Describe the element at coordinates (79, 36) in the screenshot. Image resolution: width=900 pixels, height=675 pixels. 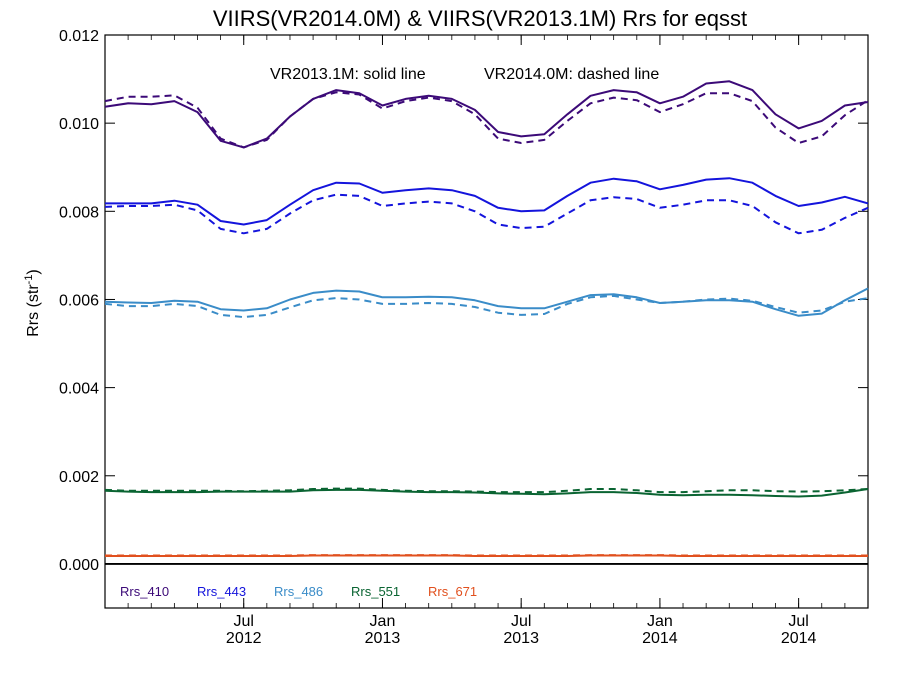
I see `y-tick-label: 0.012` at that location.